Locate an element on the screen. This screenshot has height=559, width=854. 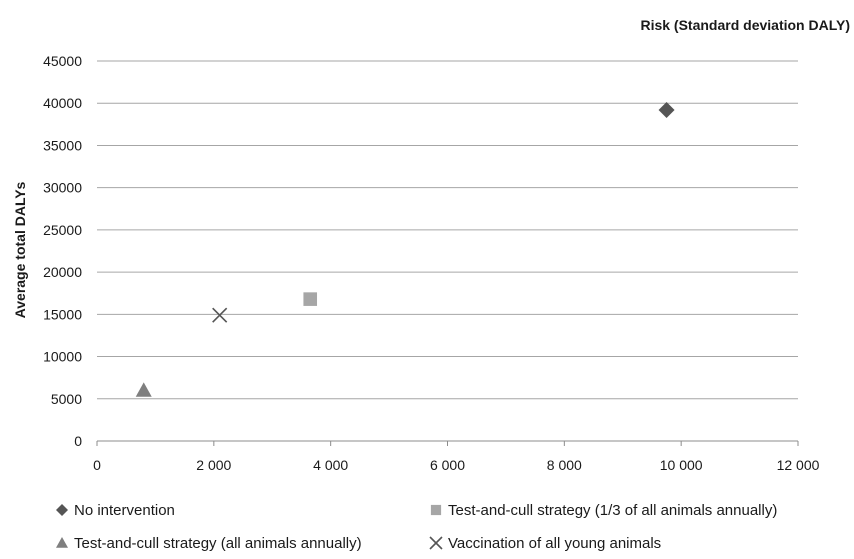
y-tick-label: 25000 is located at coordinates (62, 230).